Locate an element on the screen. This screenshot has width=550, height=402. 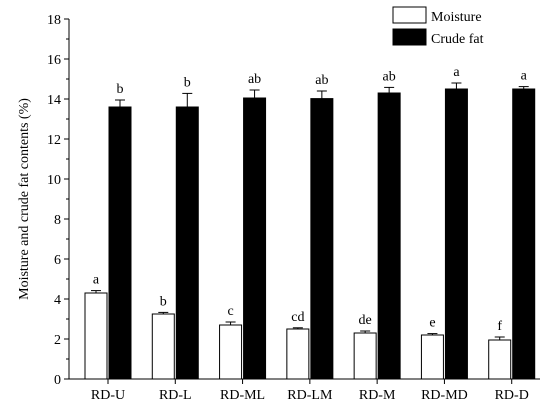
x-tick-label: RD-U is located at coordinates (108, 395).